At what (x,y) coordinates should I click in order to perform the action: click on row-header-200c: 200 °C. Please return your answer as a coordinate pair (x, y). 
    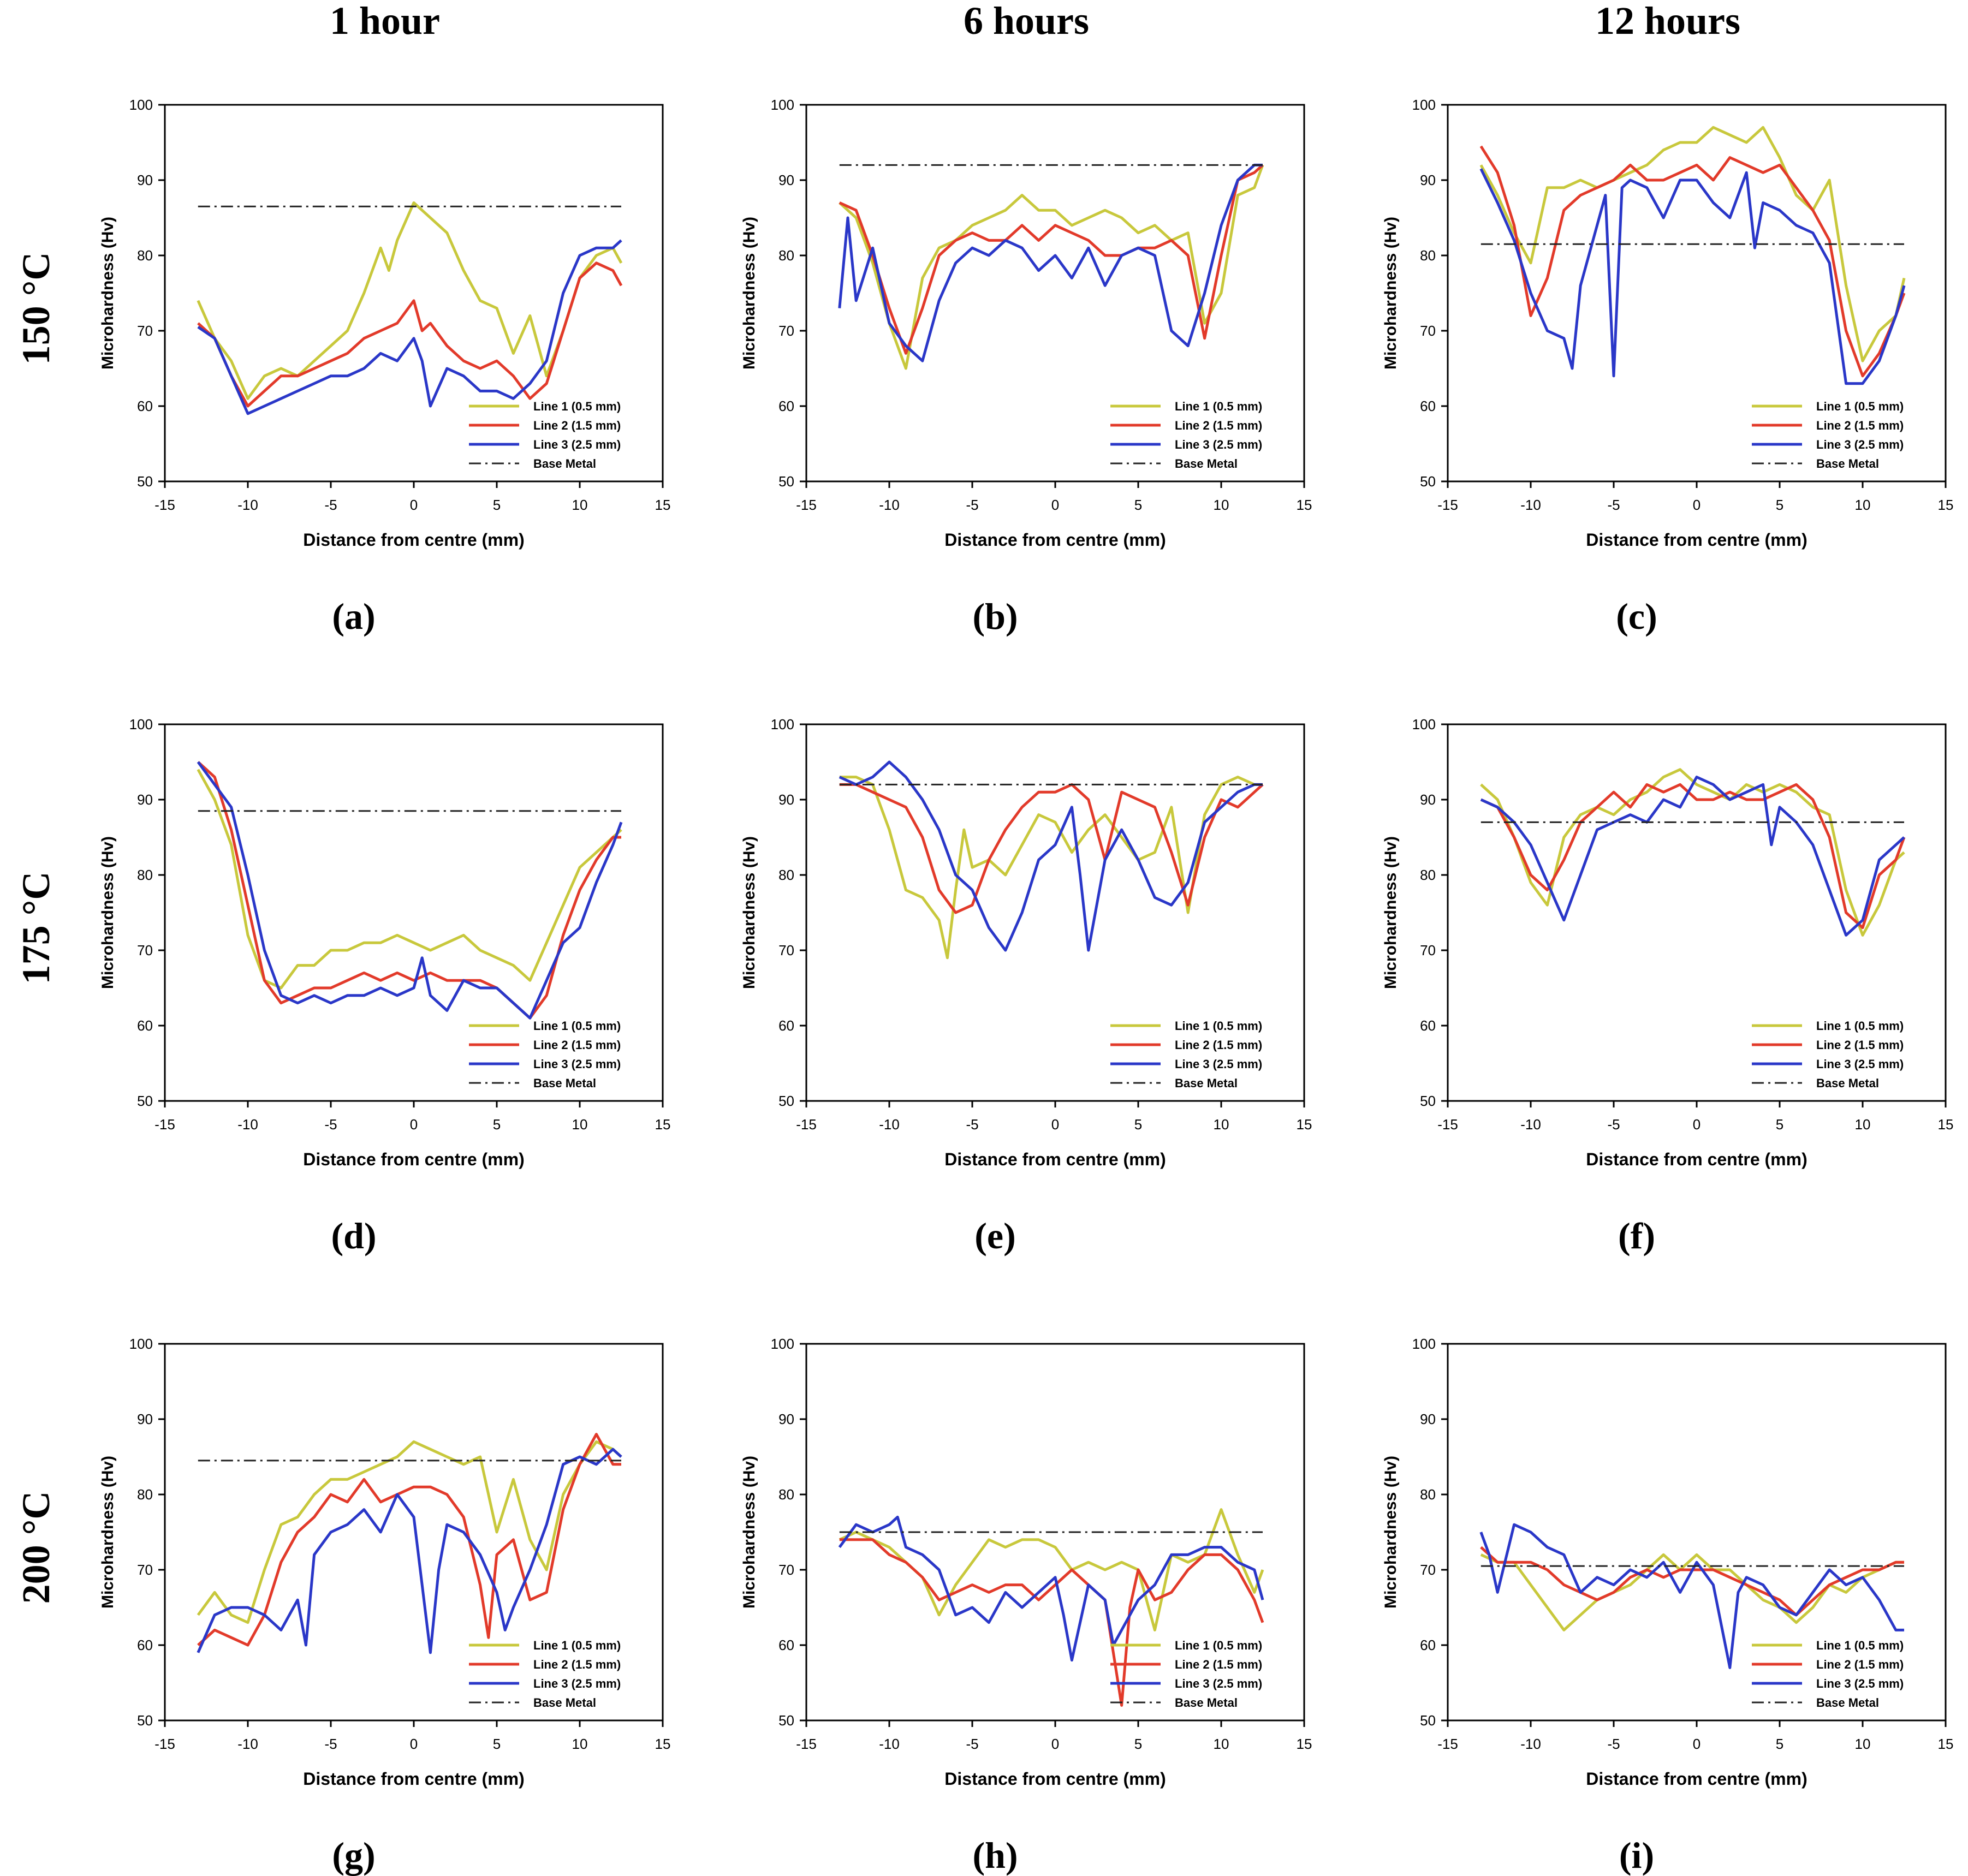
    Looking at the image, I should click on (36, 1547).